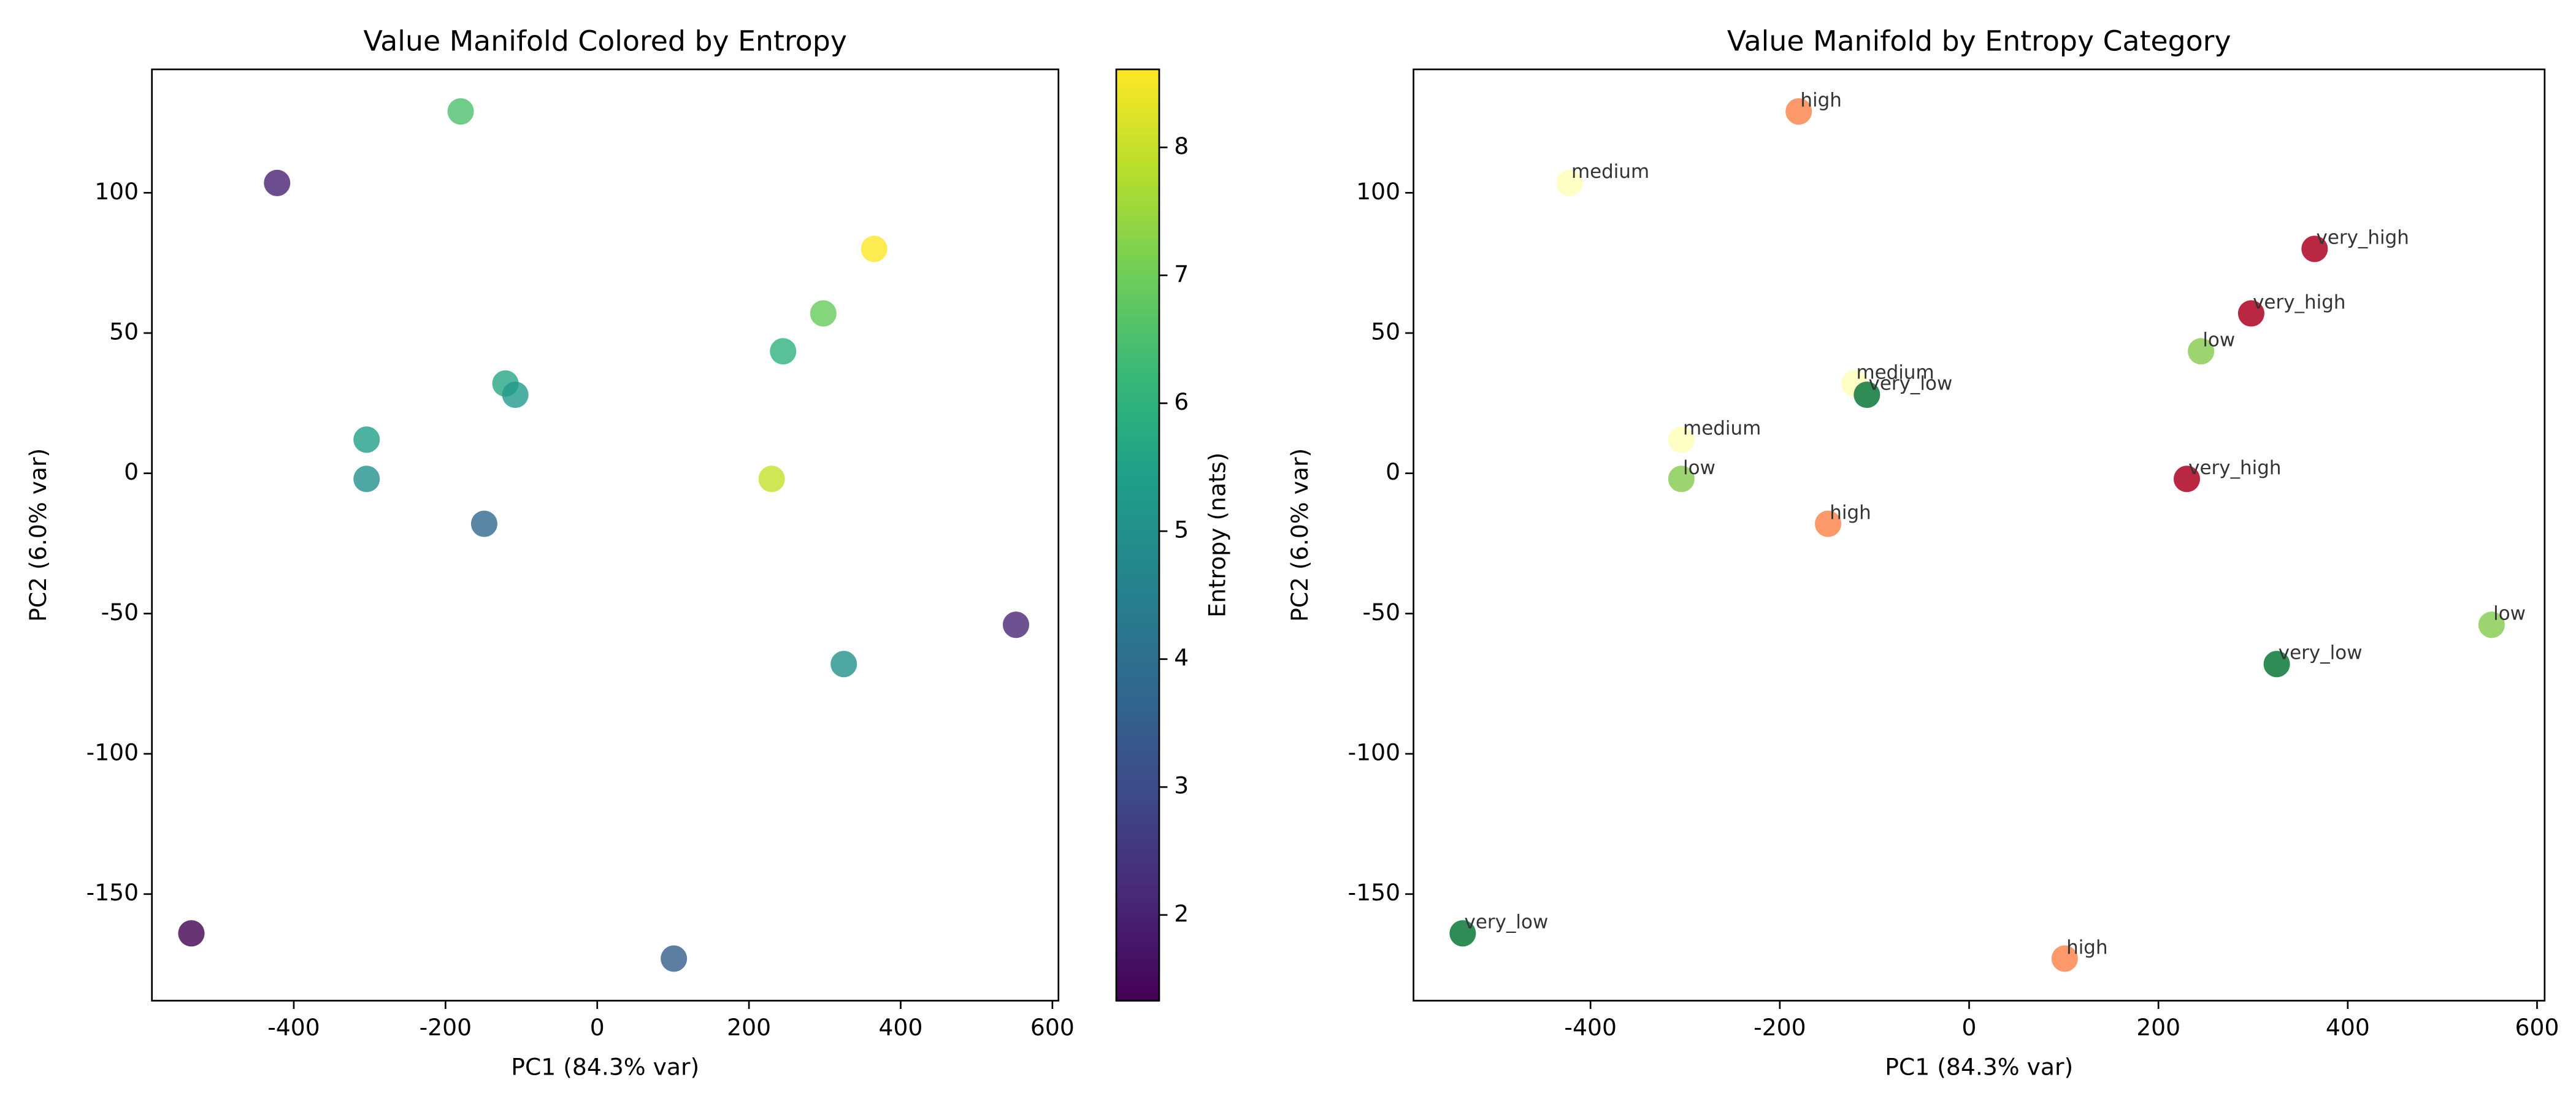 The height and width of the screenshot is (1104, 2576). I want to click on y-axis-label: PC2 (6.0% var), so click(38, 535).